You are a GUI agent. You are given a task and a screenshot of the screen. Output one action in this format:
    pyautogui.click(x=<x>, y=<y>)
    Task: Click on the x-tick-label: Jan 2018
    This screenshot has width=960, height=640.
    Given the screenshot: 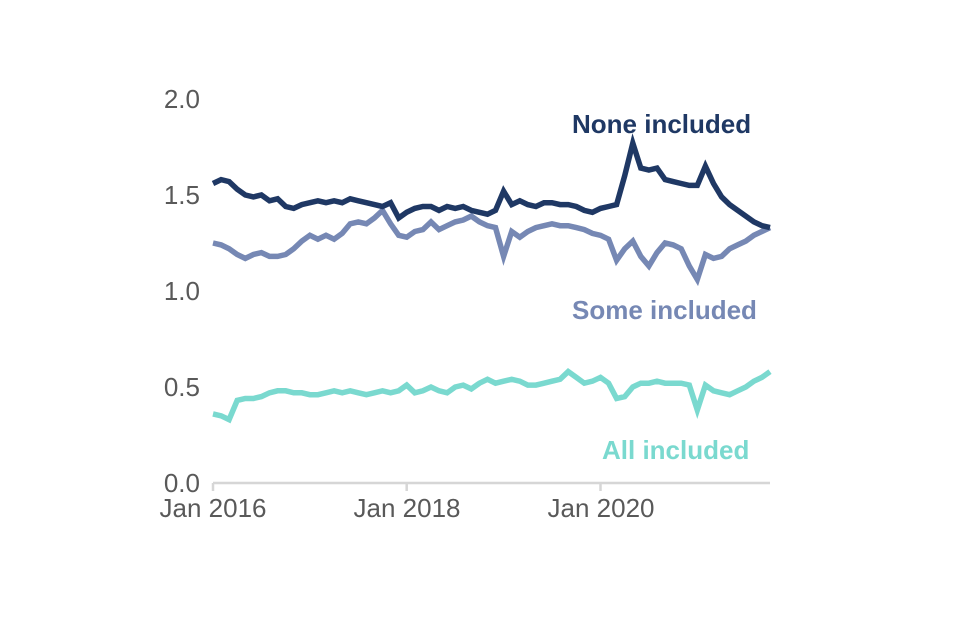 What is the action you would take?
    pyautogui.click(x=407, y=508)
    